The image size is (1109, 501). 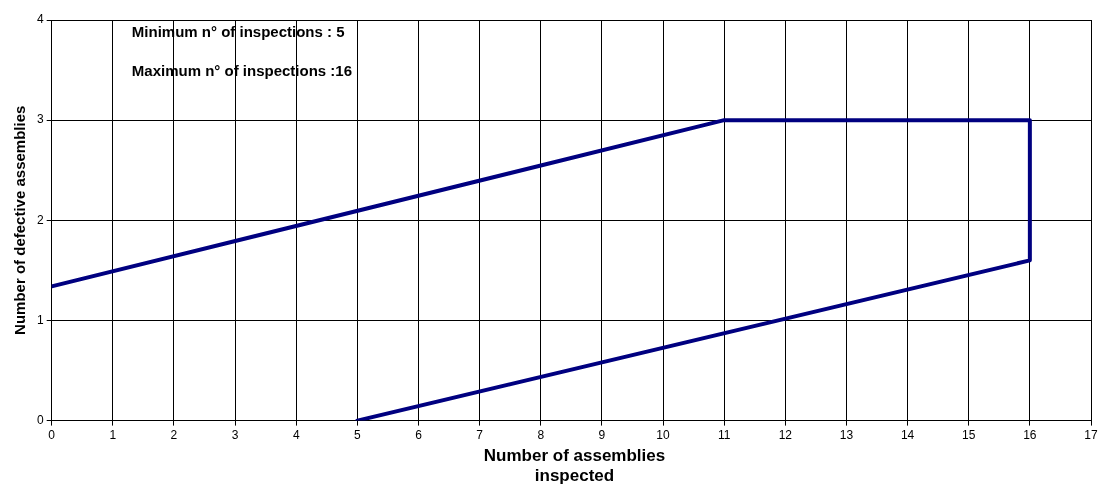 I want to click on x-tick-label: 15, so click(x=969, y=435).